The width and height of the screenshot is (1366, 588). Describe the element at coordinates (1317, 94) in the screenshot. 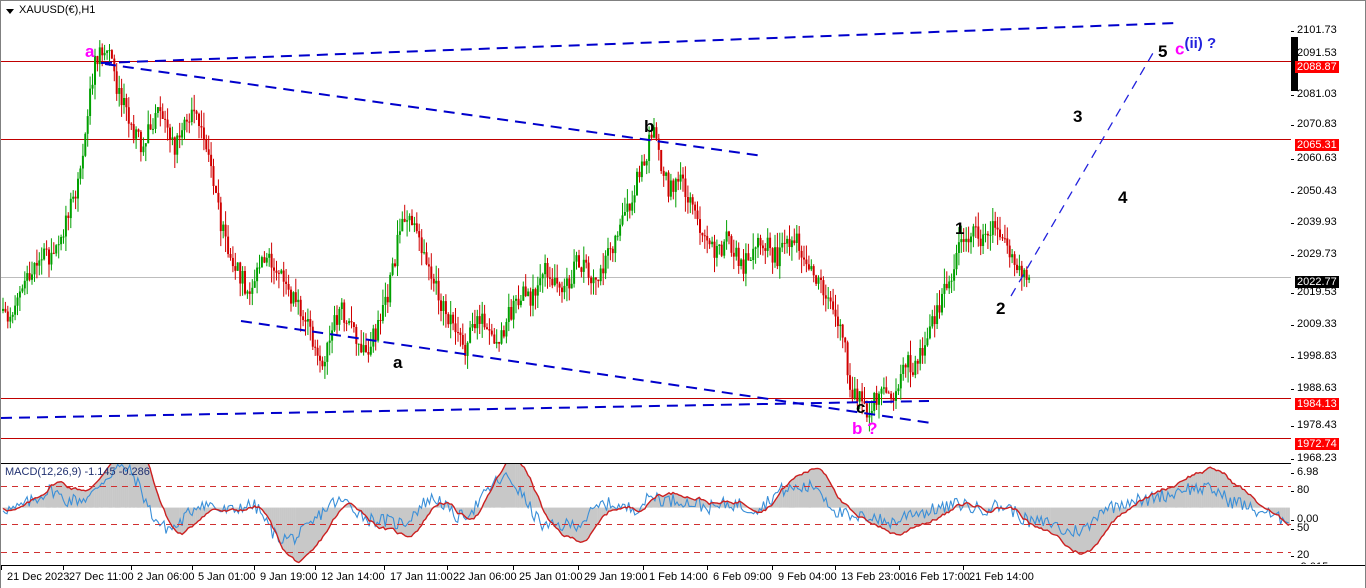

I see `price-tick-label: 2081.03` at that location.